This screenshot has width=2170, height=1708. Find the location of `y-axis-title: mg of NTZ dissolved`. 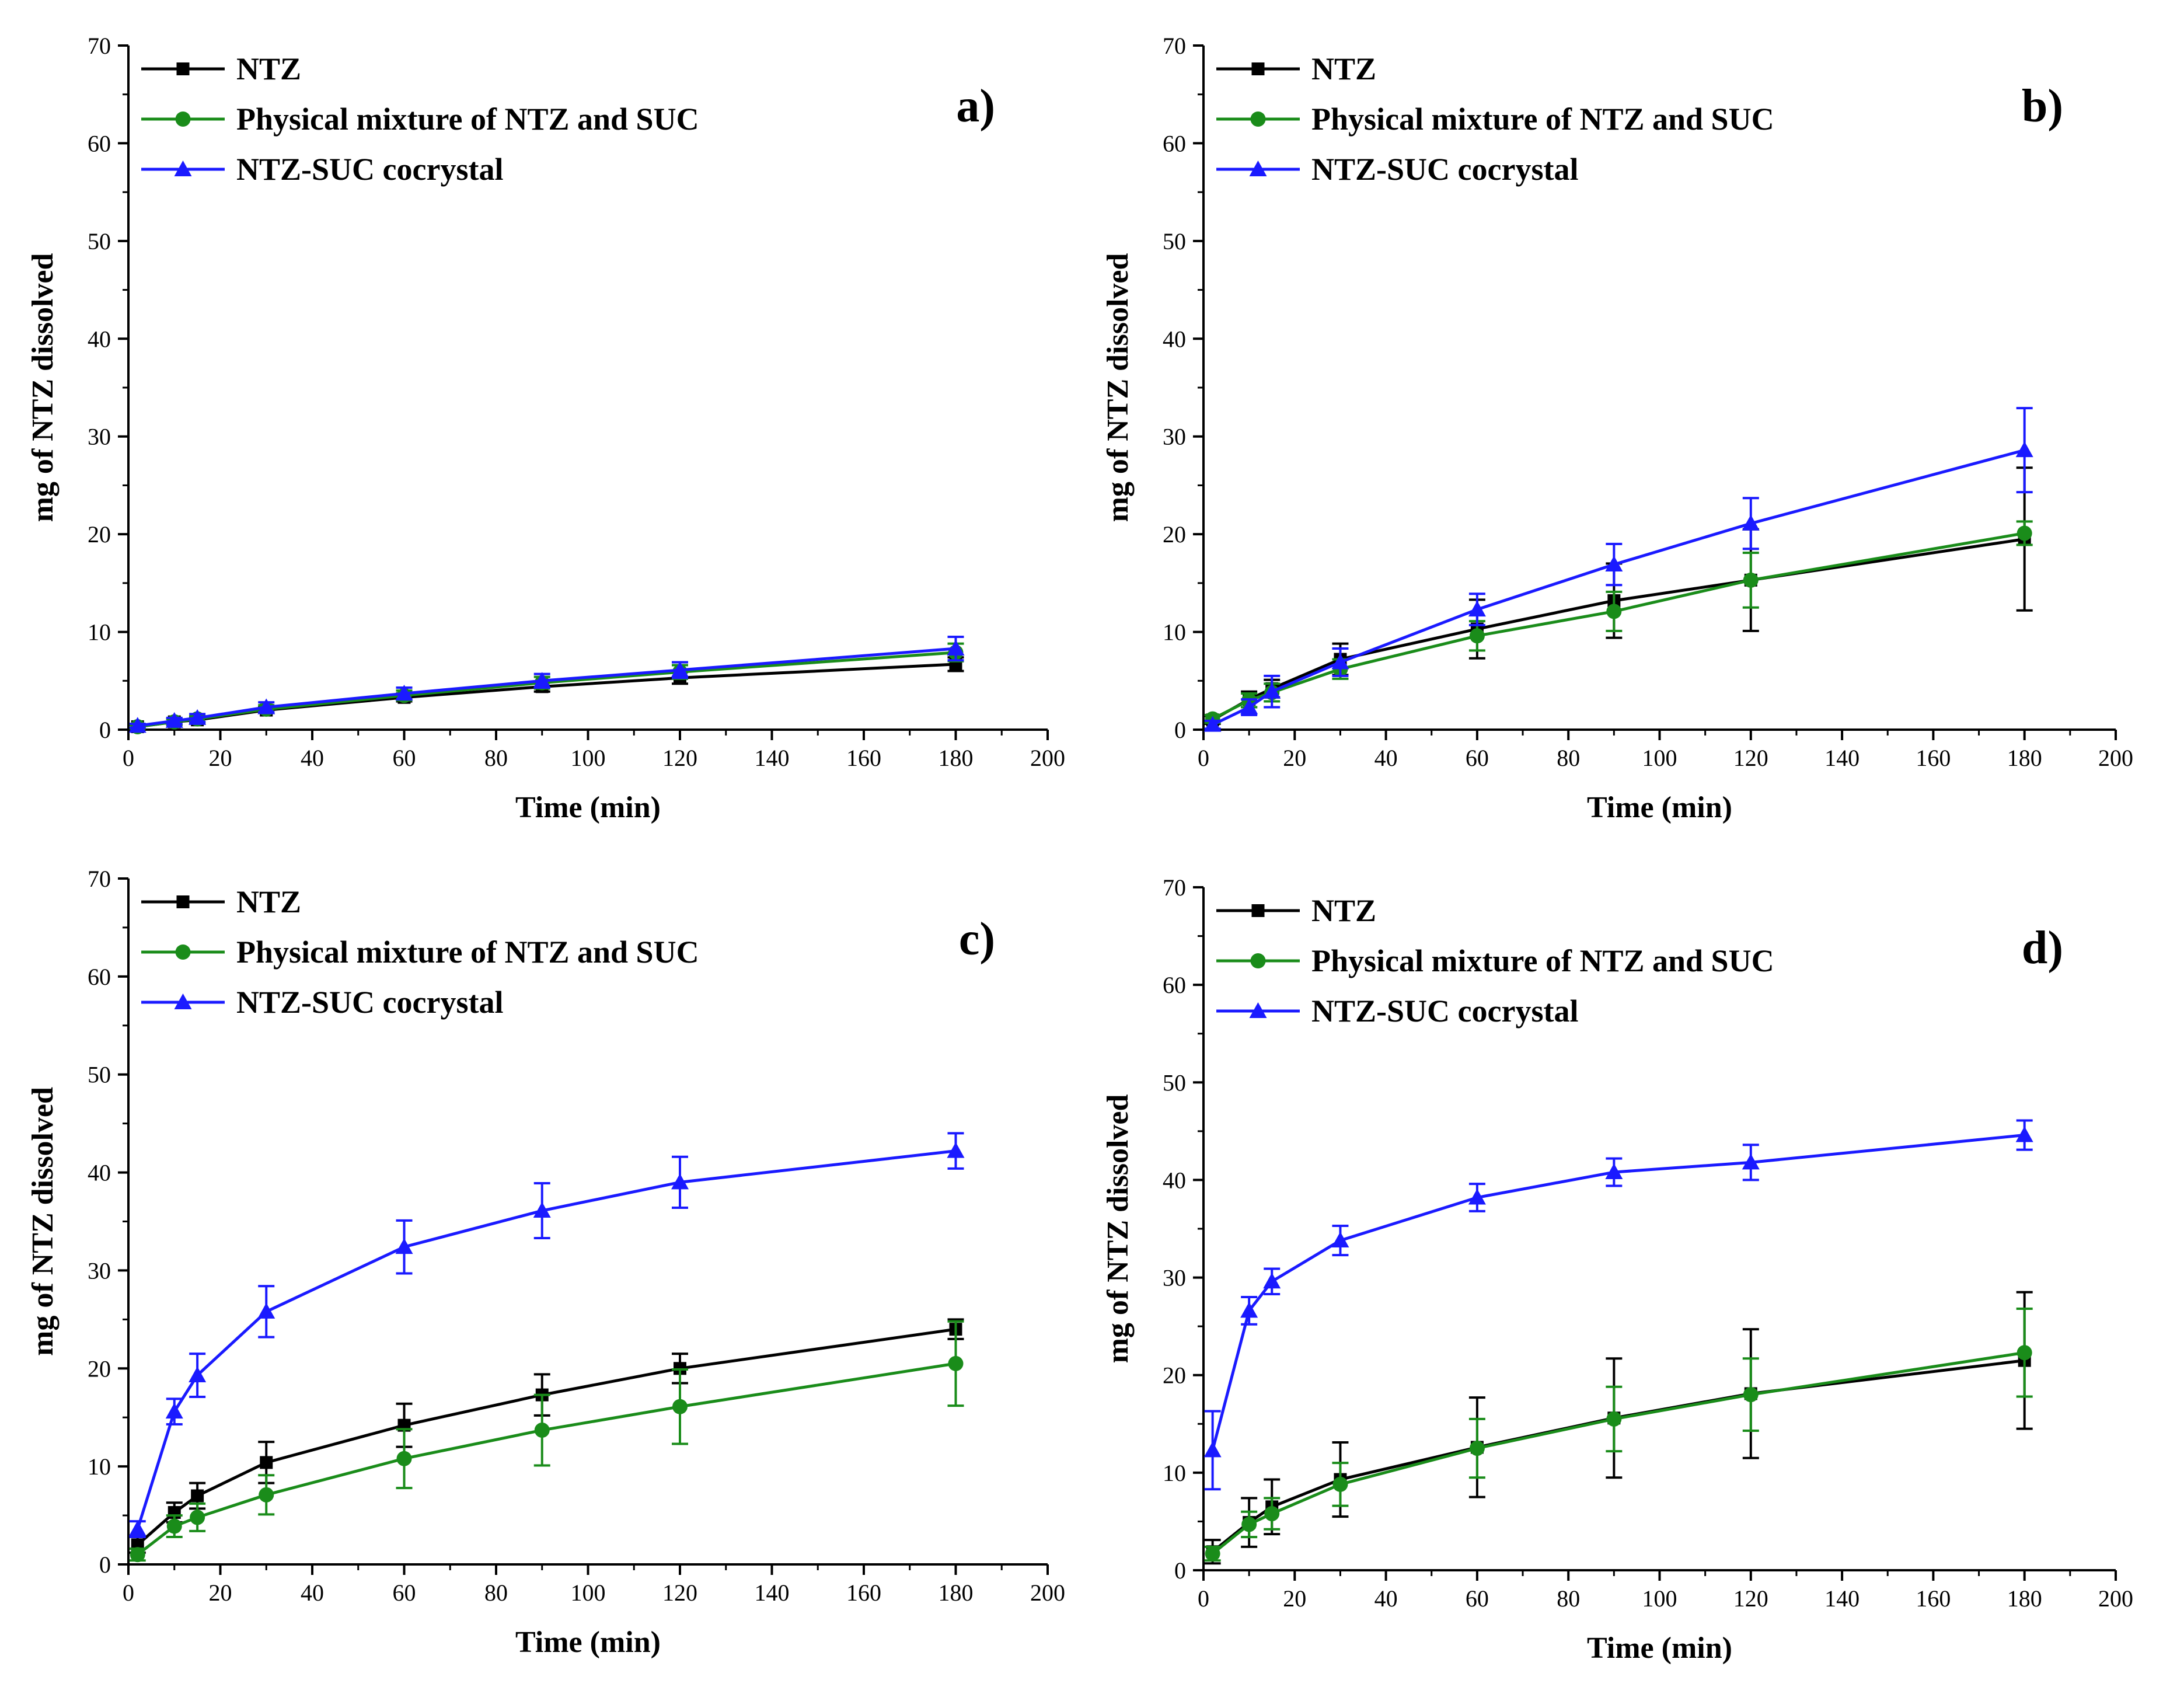

y-axis-title: mg of NTZ dissolved is located at coordinates (1118, 388).